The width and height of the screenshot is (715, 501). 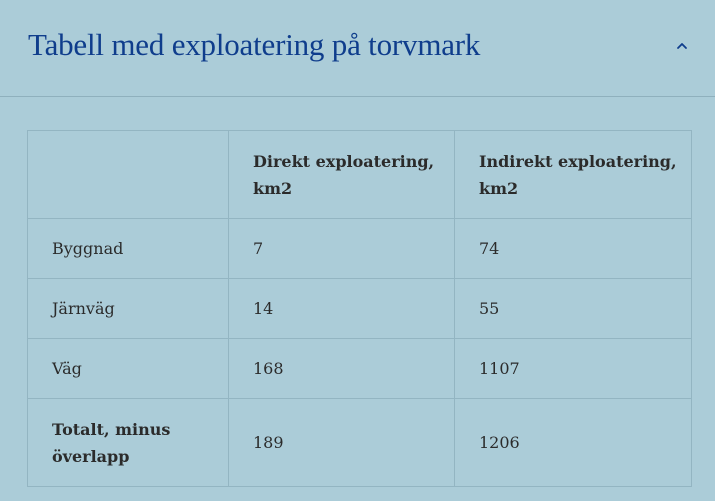 I want to click on table-row: Järnväg 14 55, so click(x=359, y=308).